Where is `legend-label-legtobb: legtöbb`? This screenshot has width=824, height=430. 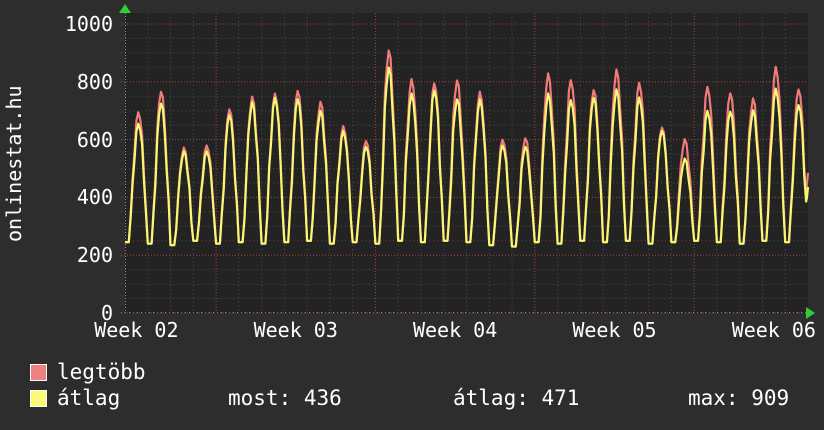
legend-label-legtobb: legtöbb is located at coordinates (101, 372).